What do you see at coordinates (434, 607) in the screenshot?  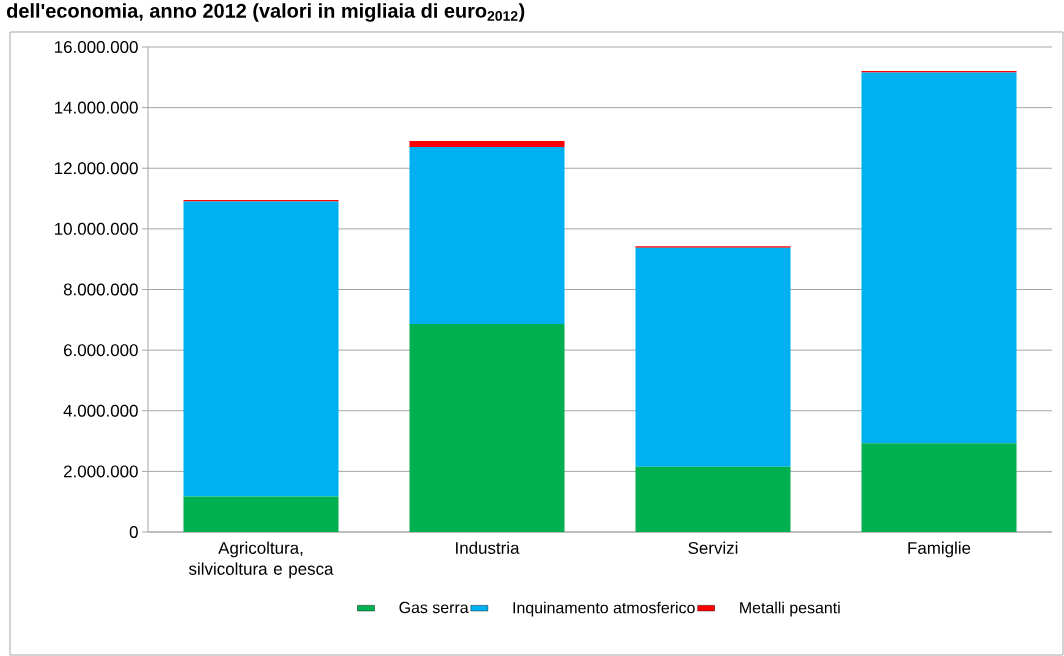 I see `legend-label: Gas serra` at bounding box center [434, 607].